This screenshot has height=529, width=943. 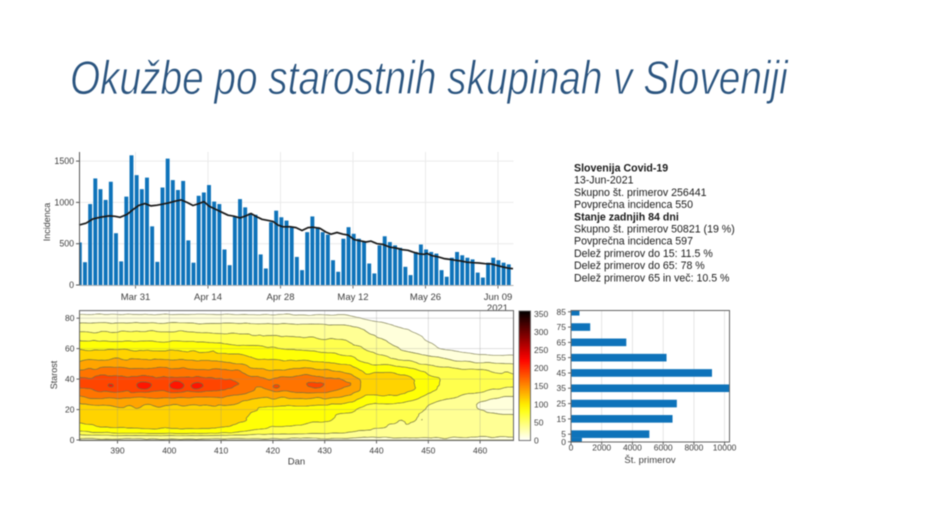 I want to click on svg-text: 50, so click(x=539, y=422).